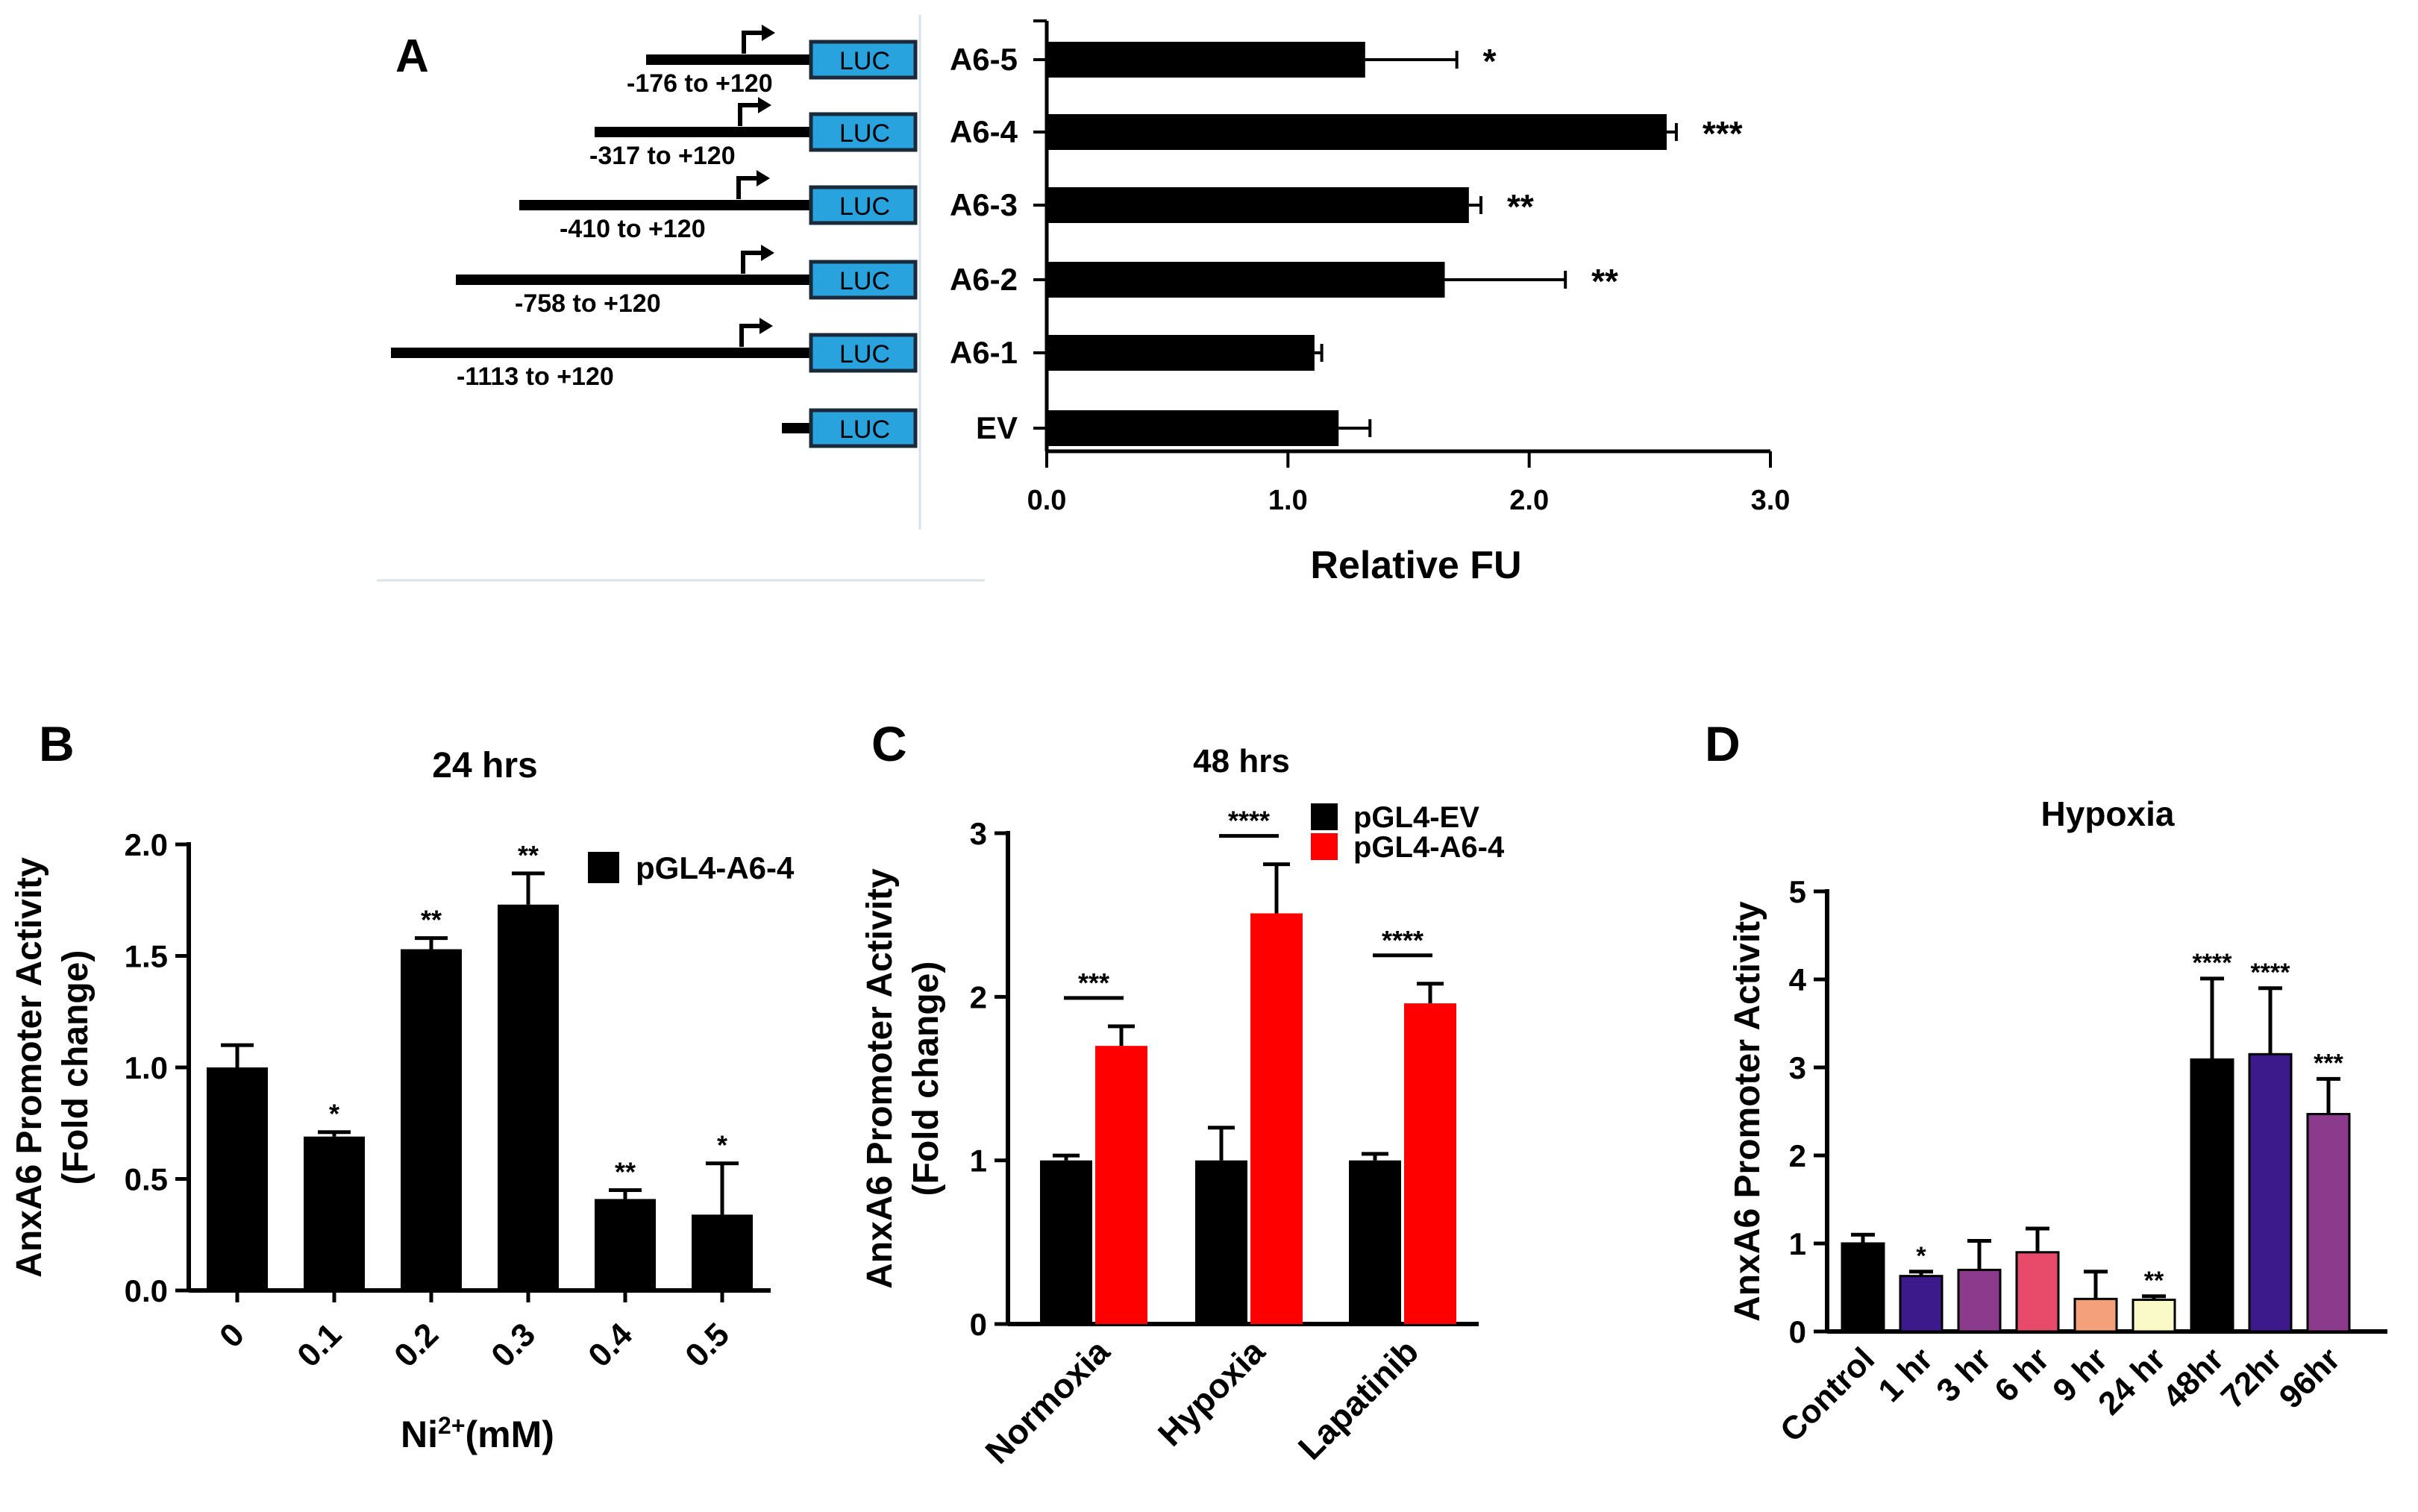 Image resolution: width=2418 pixels, height=1512 pixels. What do you see at coordinates (2022, 1374) in the screenshot?
I see `panel-d-x-tick-label-3: 6 hr` at bounding box center [2022, 1374].